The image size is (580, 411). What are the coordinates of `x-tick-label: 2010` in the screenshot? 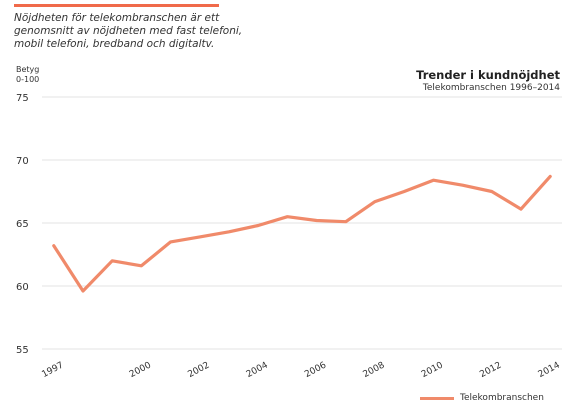 It's located at (432, 370).